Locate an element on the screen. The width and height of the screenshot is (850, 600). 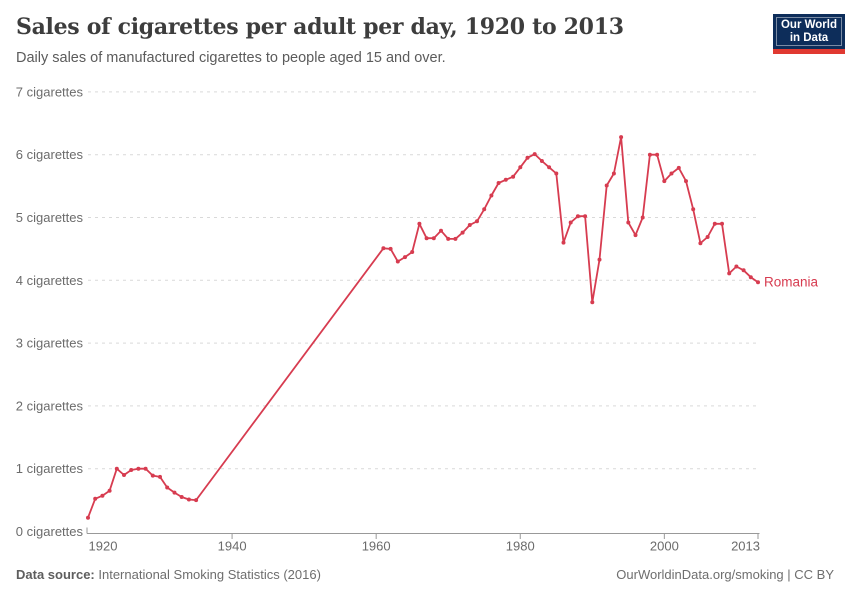
y-tick-label: 3 cigarettes is located at coordinates (50, 343).